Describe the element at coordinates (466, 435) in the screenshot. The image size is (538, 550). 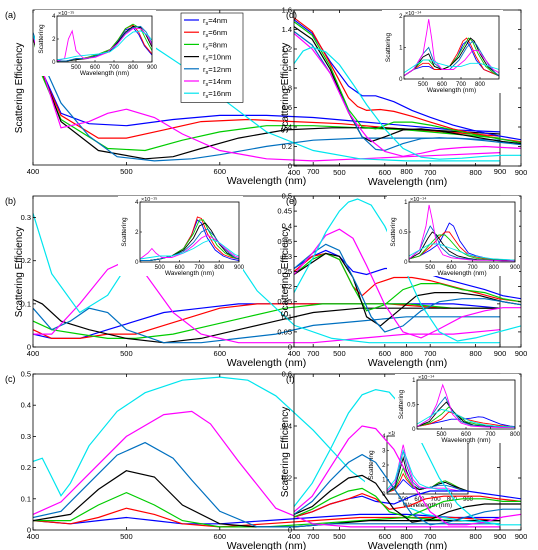
I see `inset-x-tick-label: 600` at that location.